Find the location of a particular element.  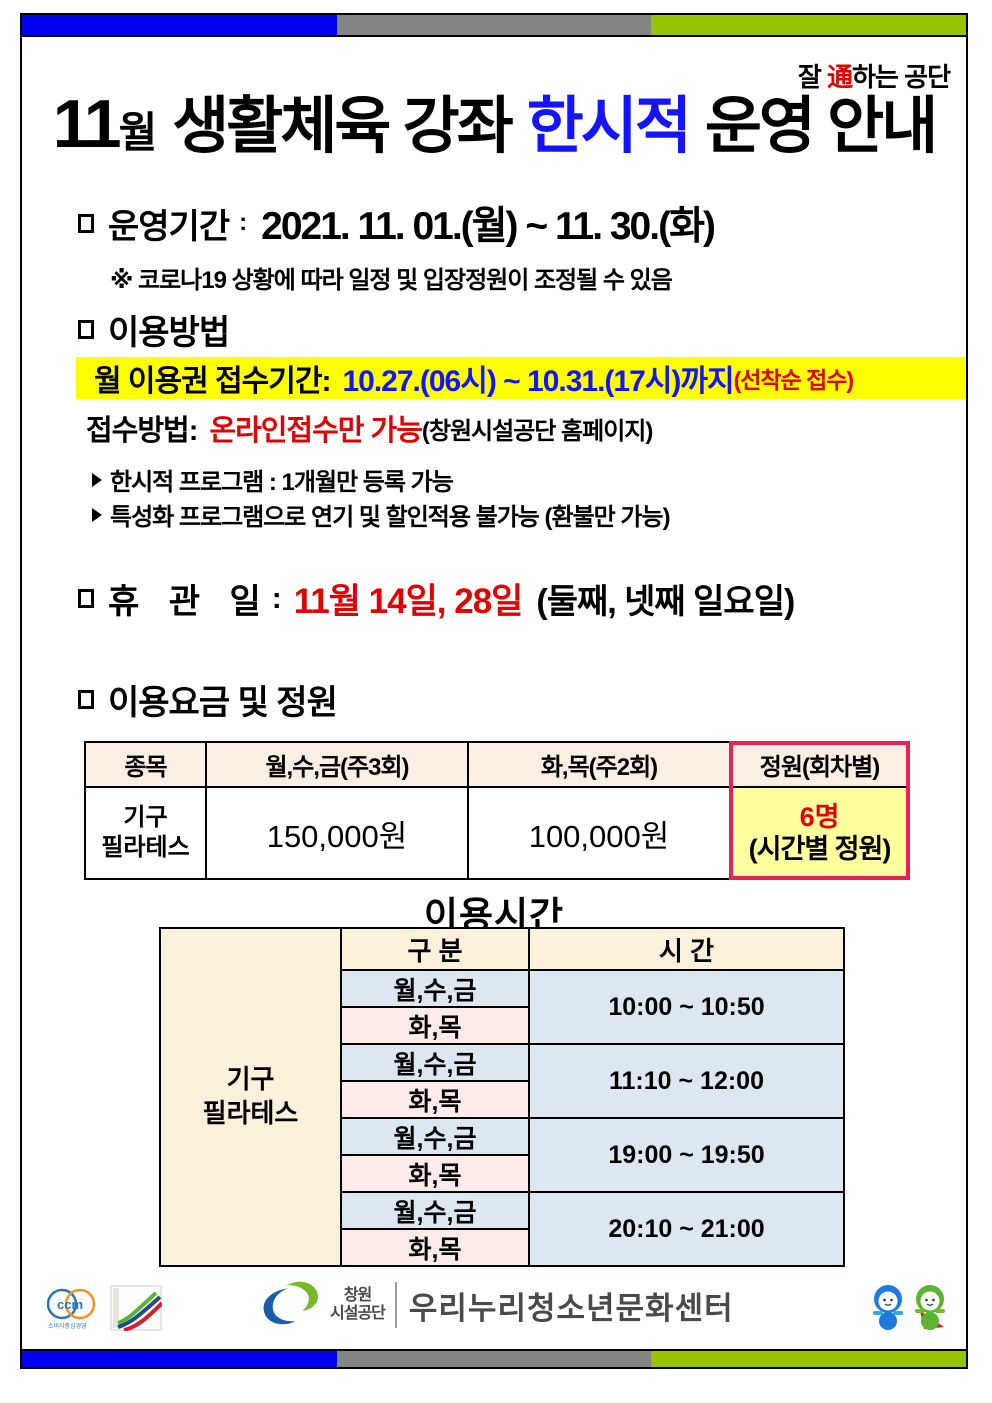

fee-capacity-cell: 6명 (시간별 정원) is located at coordinates (818, 833).